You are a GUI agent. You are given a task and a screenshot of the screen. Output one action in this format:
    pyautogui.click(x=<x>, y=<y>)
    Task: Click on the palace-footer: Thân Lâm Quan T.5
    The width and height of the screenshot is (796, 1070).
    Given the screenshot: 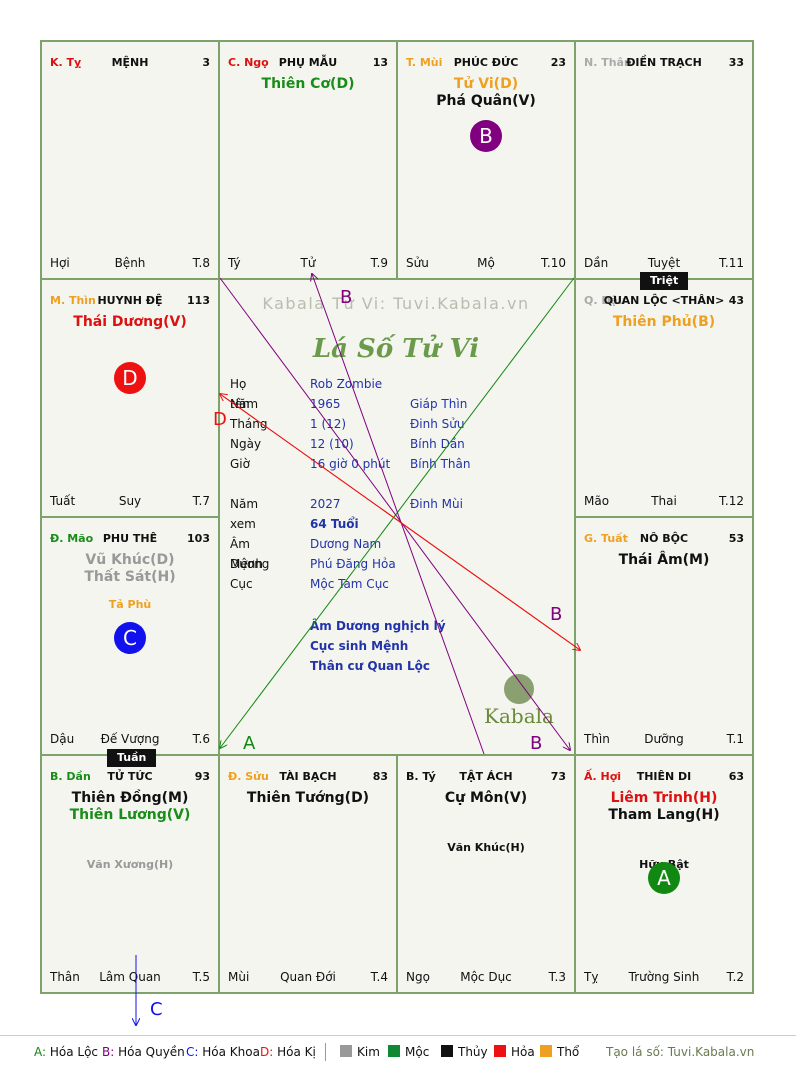 What is the action you would take?
    pyautogui.click(x=130, y=977)
    